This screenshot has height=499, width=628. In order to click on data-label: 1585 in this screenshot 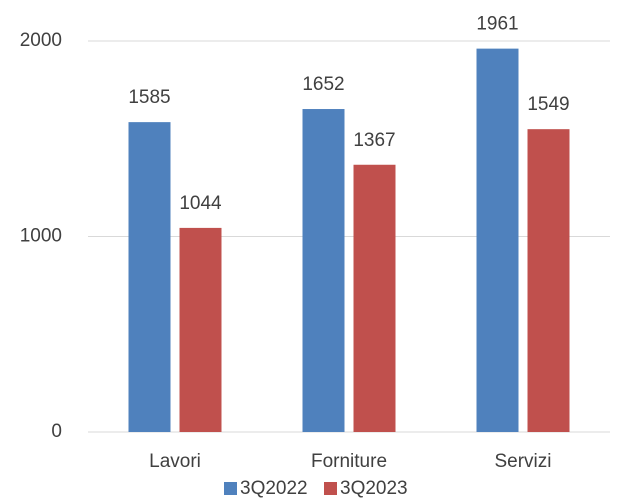, I will do `click(149, 97)`.